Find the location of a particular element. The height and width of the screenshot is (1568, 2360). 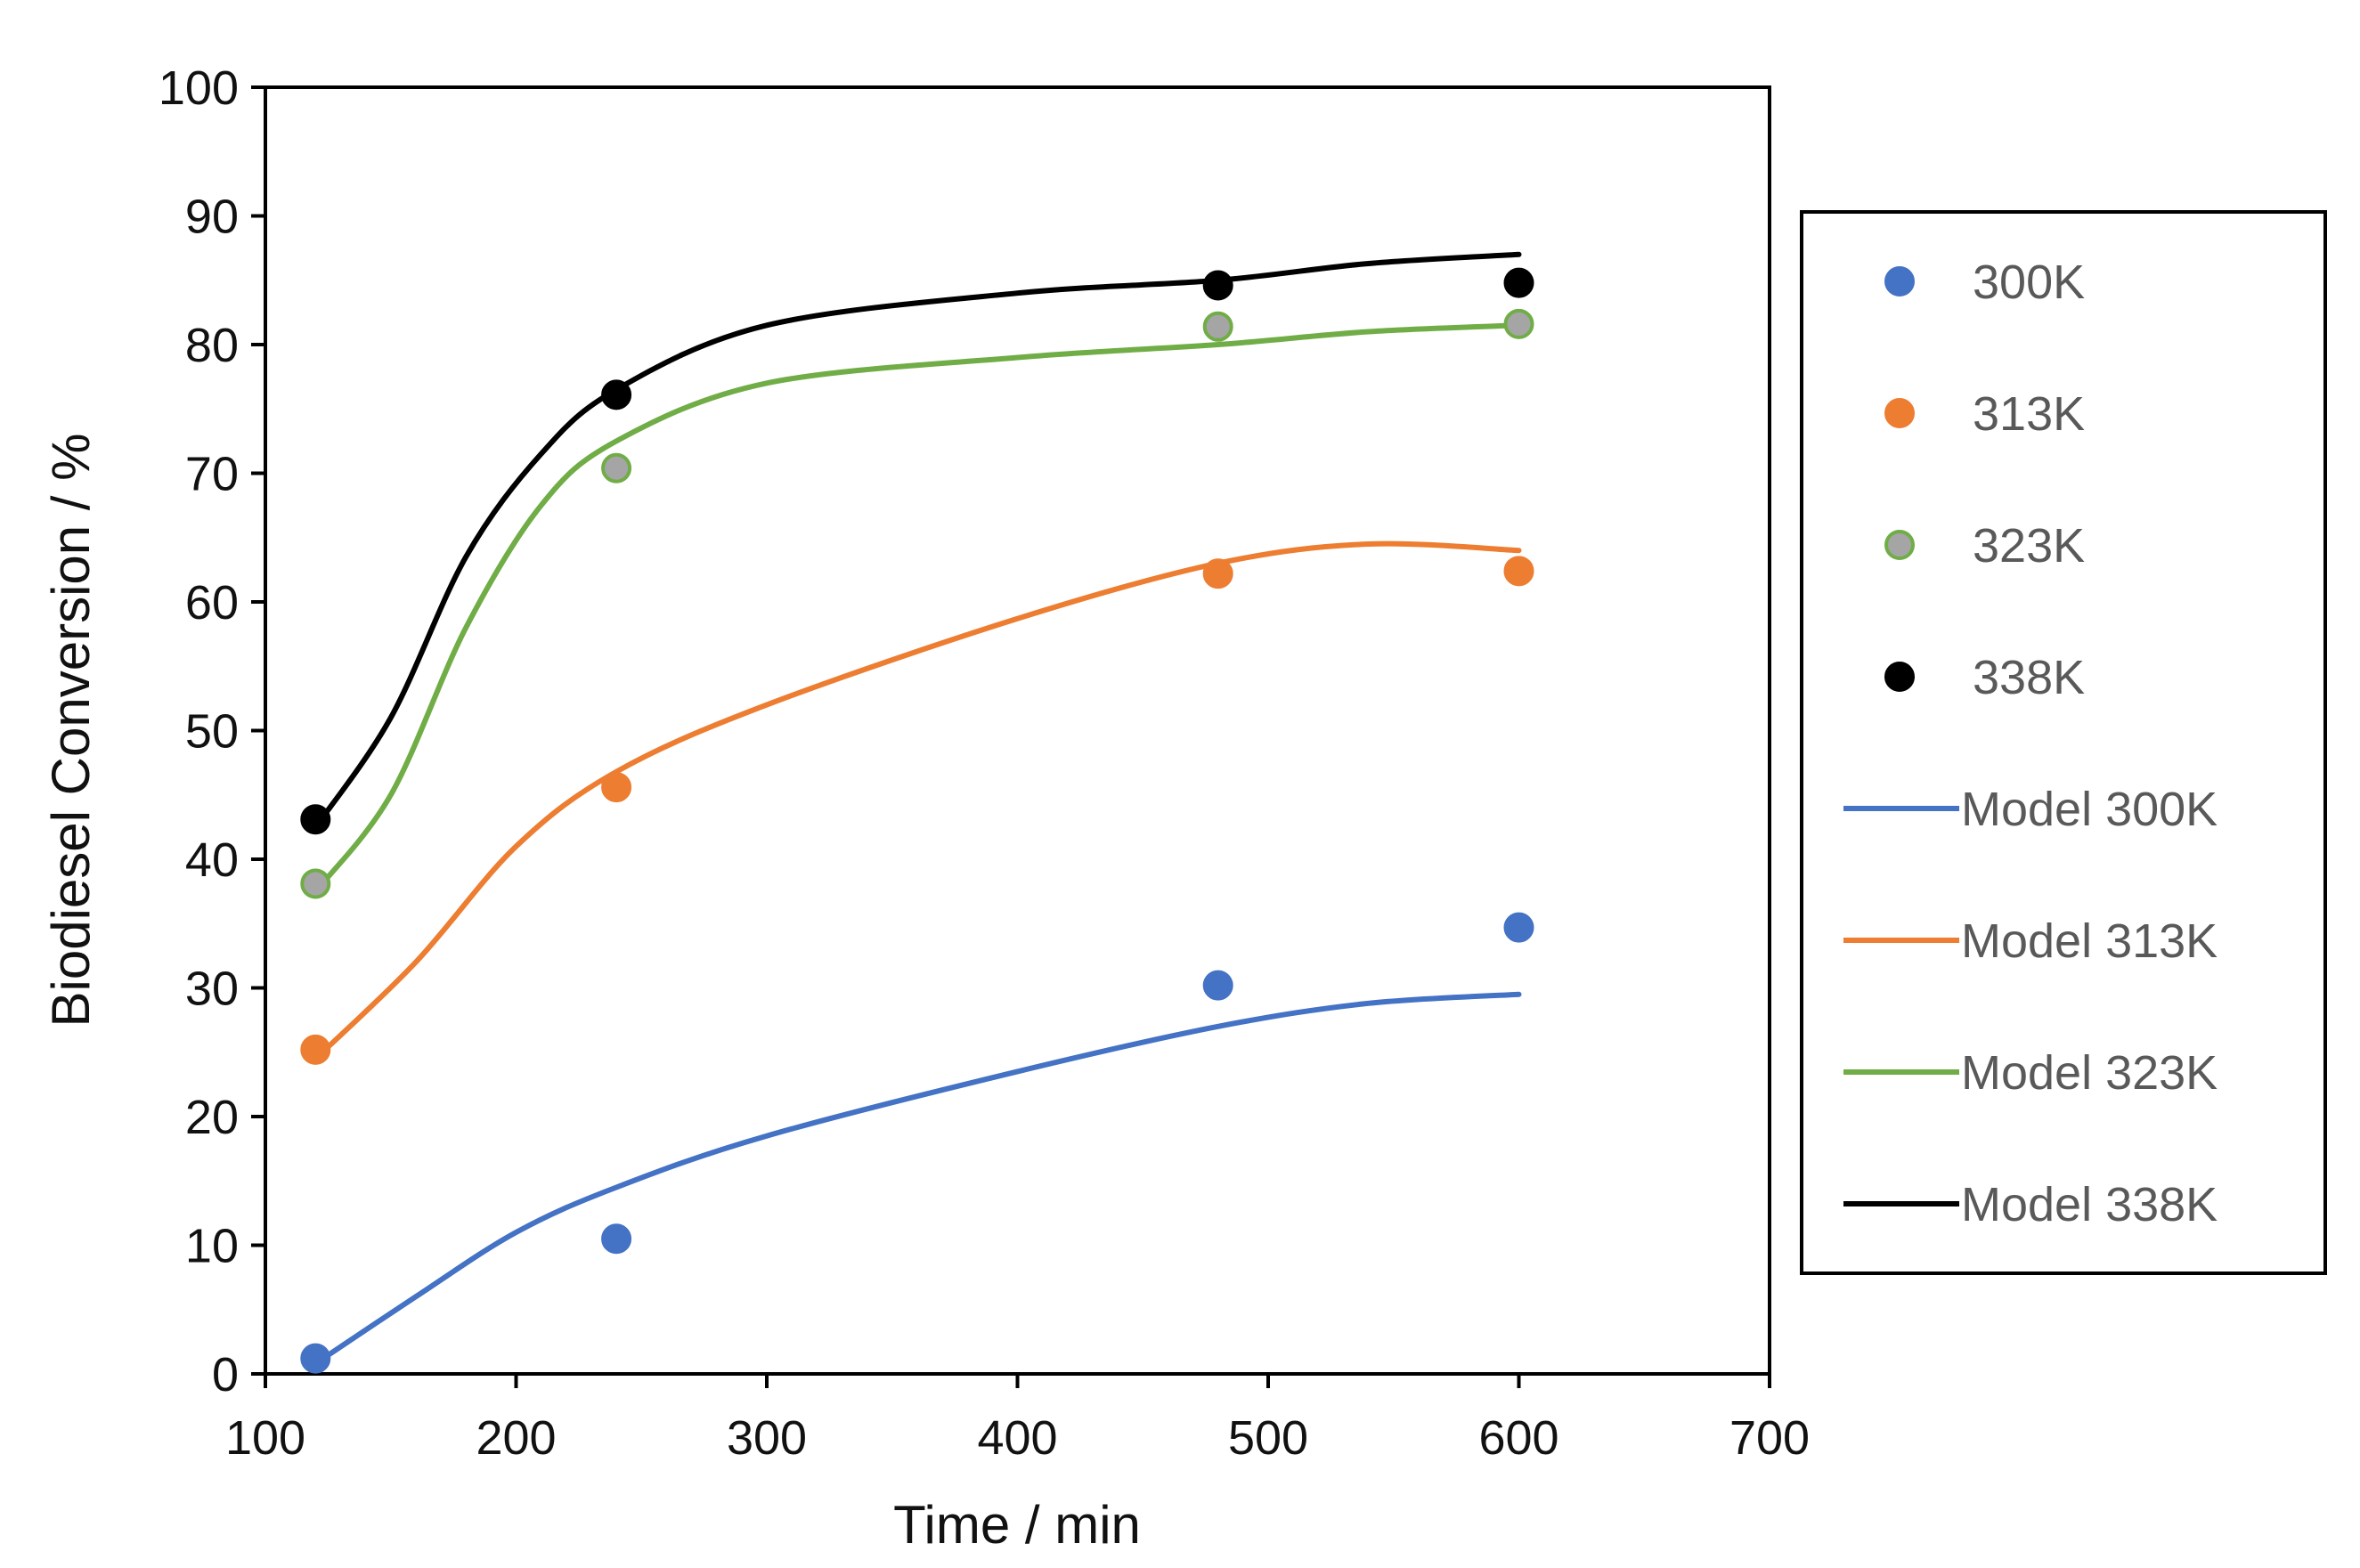

legend-label: 313K is located at coordinates (2029, 414).